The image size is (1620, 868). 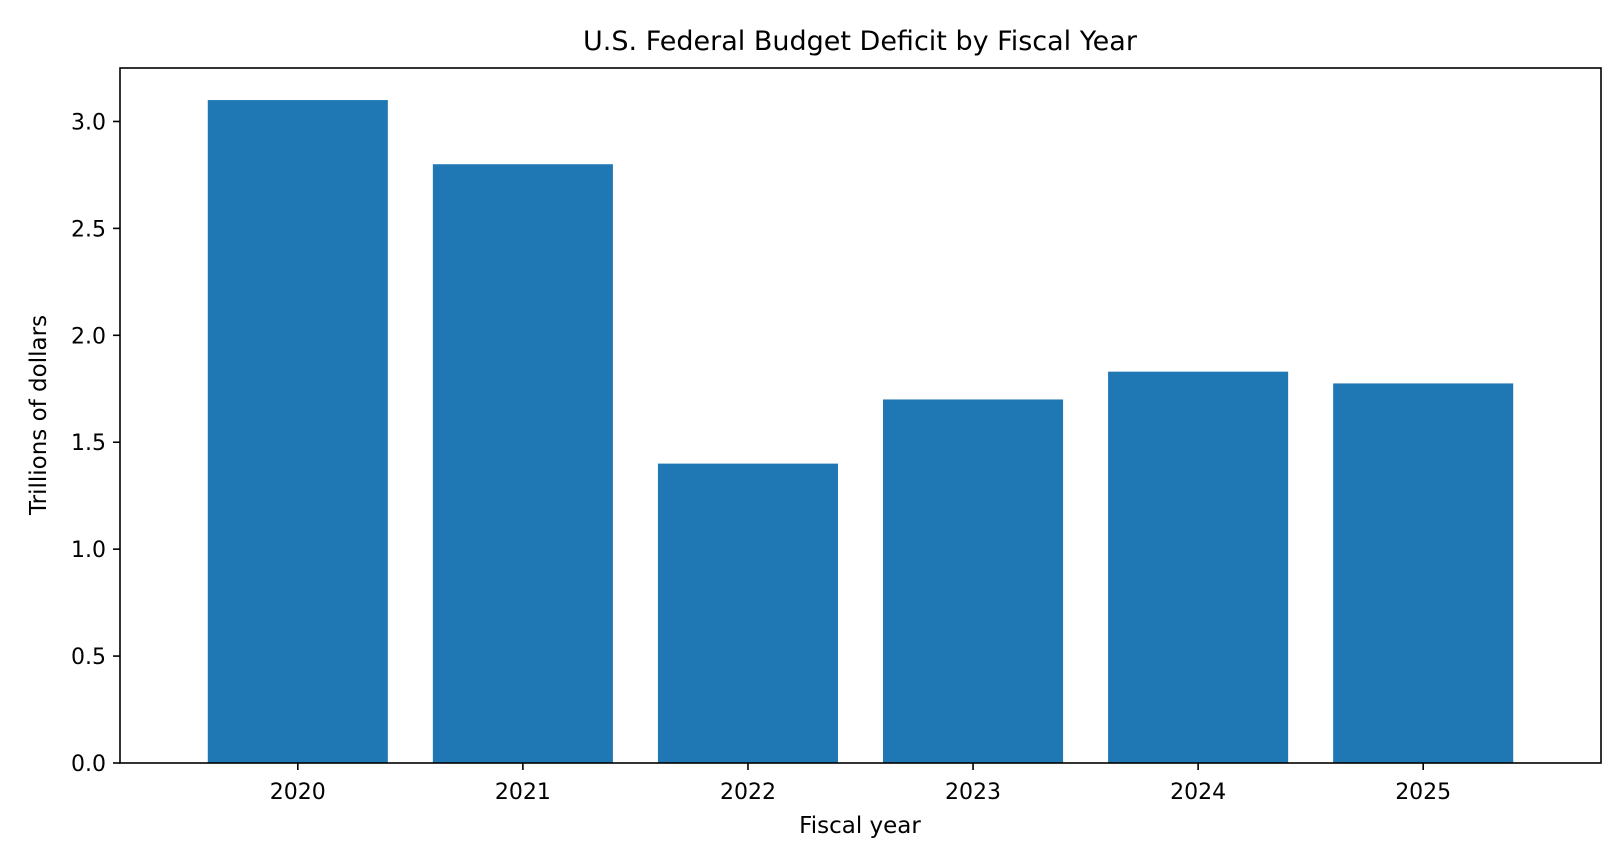 I want to click on y-axis-label: Trillions of dollars, so click(x=39, y=415).